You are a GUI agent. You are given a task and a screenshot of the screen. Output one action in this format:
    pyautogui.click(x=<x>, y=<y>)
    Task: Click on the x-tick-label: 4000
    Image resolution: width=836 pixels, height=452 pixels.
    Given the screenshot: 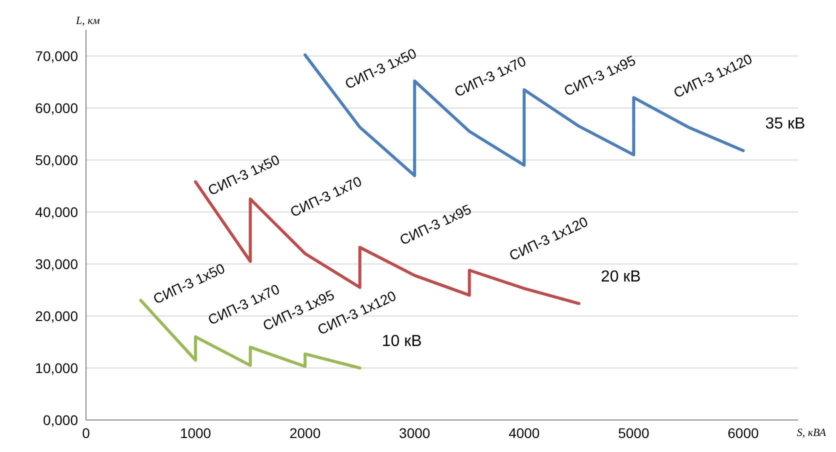 What is the action you would take?
    pyautogui.click(x=524, y=433)
    